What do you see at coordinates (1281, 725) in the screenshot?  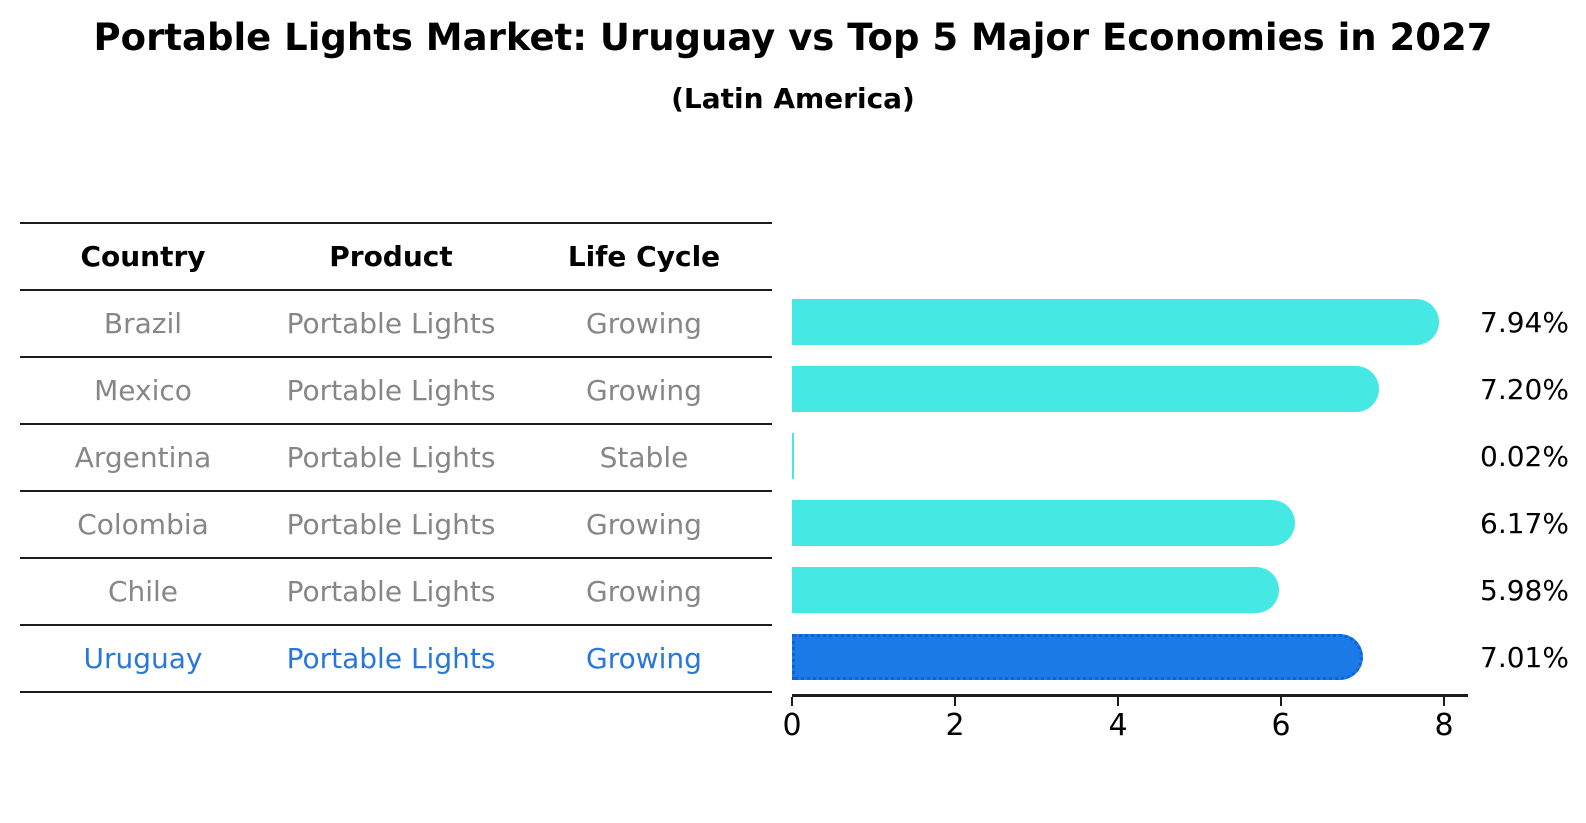 I see `x-axis-tick-label: 6` at bounding box center [1281, 725].